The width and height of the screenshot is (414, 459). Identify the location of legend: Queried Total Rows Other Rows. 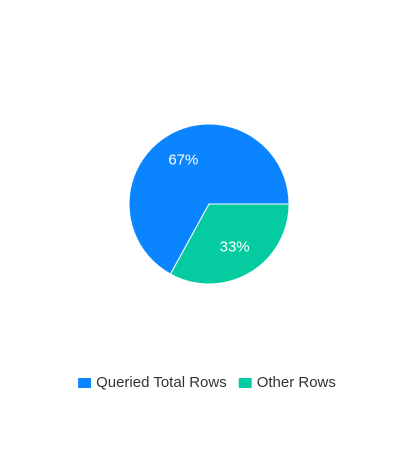
(207, 382).